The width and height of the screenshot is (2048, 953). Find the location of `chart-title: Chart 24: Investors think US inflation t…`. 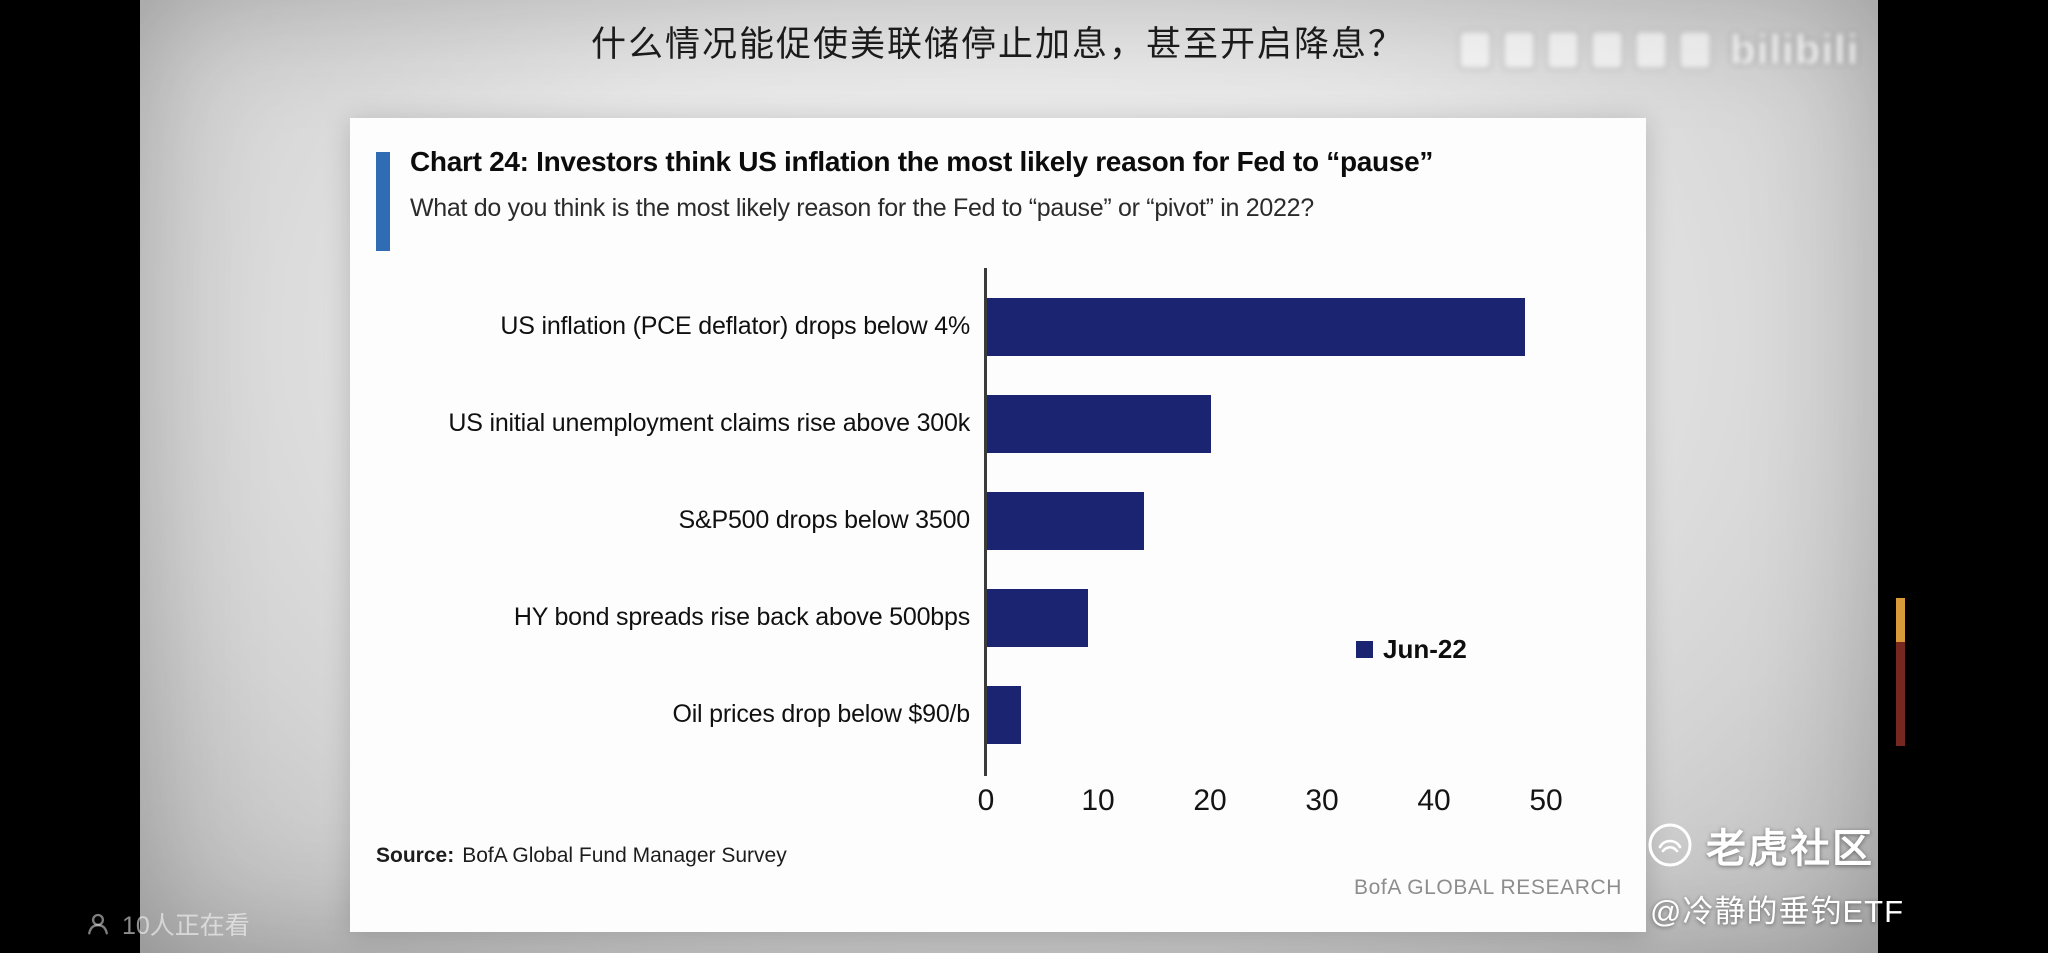

chart-title: Chart 24: Investors think US inflation t… is located at coordinates (922, 161).